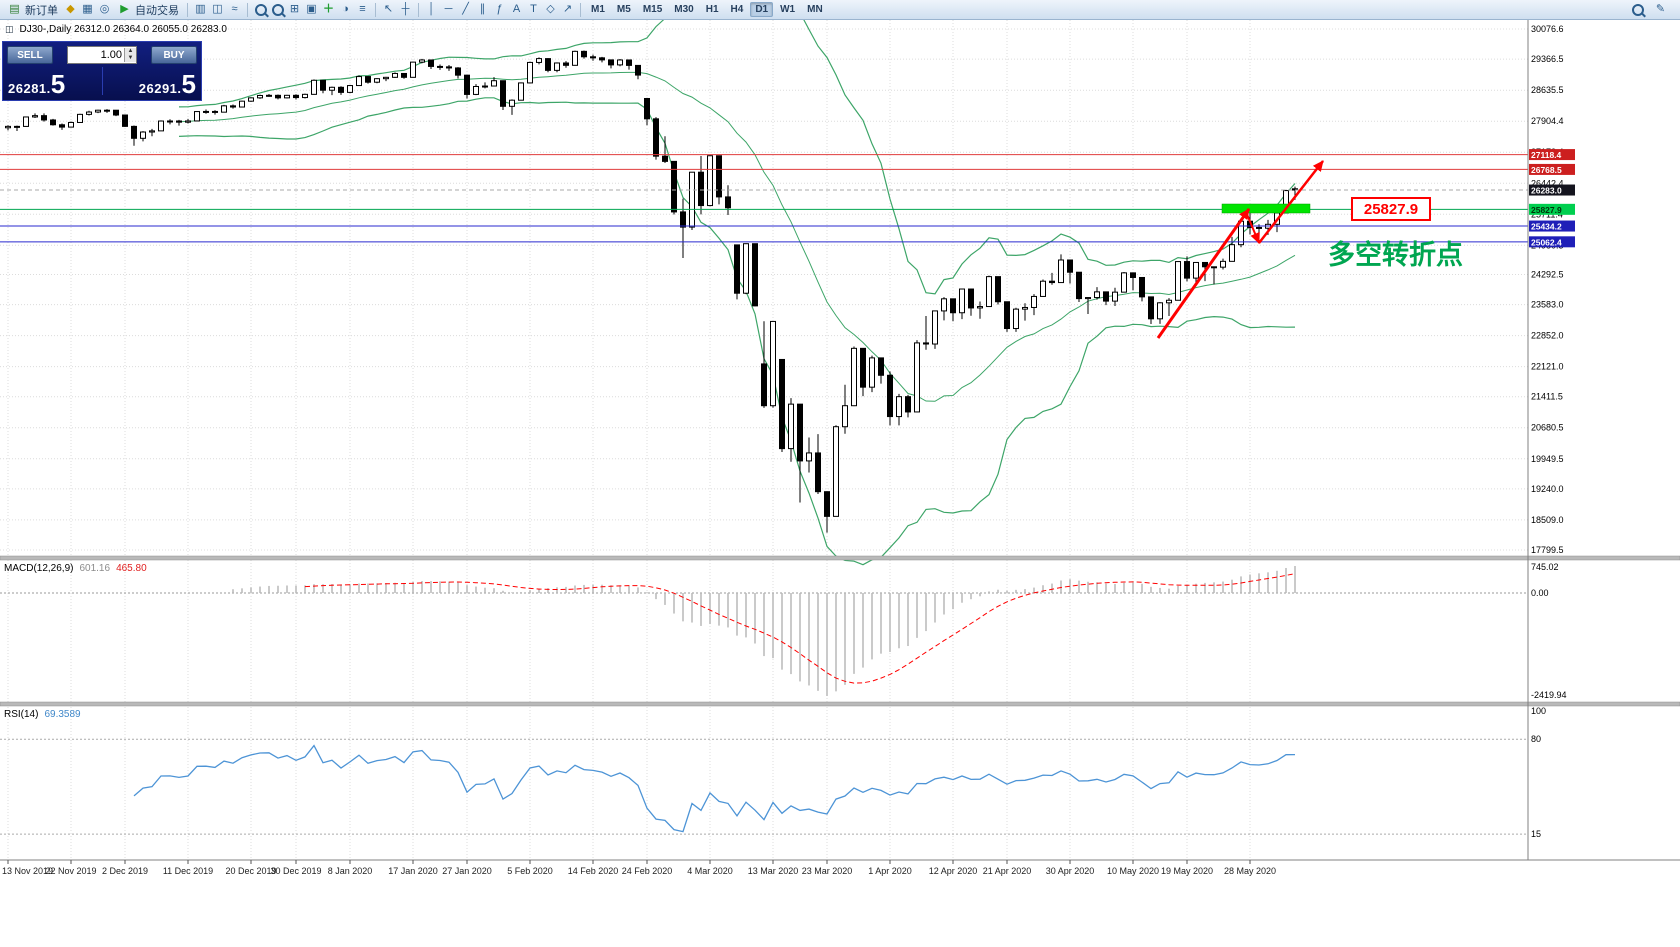 The width and height of the screenshot is (1680, 947). What do you see at coordinates (840, 704) in the screenshot?
I see `separator-macd-rsi` at bounding box center [840, 704].